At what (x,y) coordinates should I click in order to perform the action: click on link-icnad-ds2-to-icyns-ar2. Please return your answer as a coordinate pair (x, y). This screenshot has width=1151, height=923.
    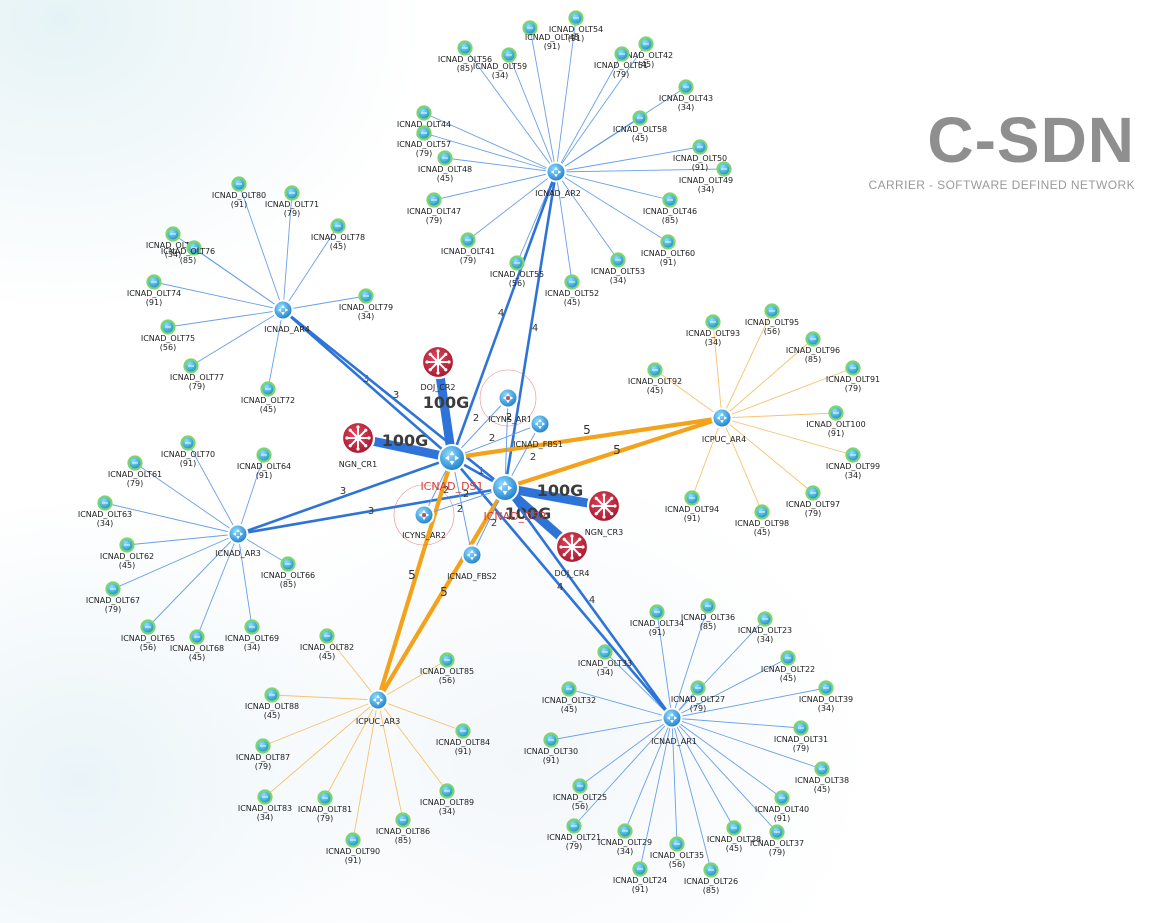
    Looking at the image, I should click on (464, 501).